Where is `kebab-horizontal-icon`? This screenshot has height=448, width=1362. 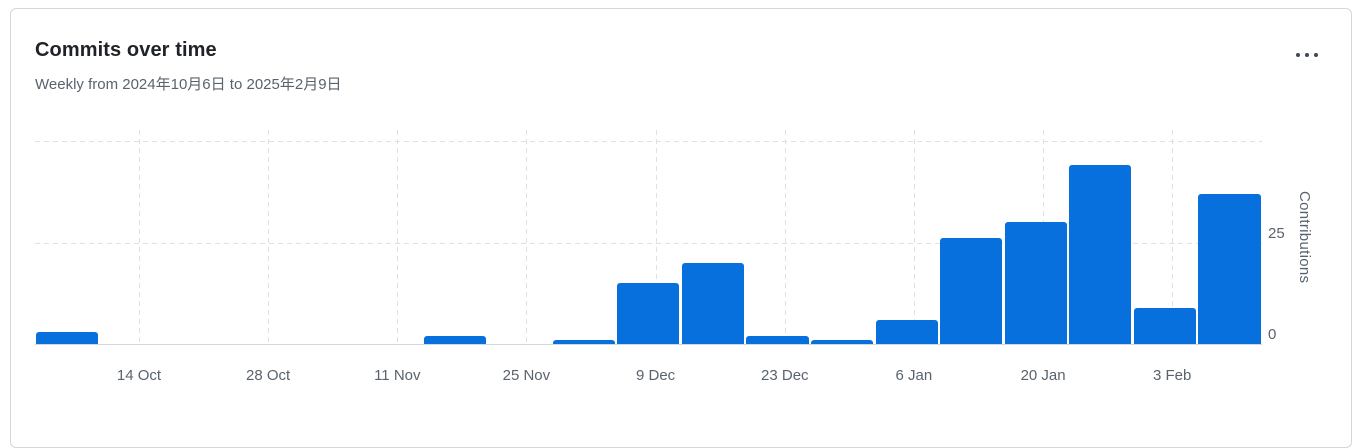 kebab-horizontal-icon is located at coordinates (1307, 55).